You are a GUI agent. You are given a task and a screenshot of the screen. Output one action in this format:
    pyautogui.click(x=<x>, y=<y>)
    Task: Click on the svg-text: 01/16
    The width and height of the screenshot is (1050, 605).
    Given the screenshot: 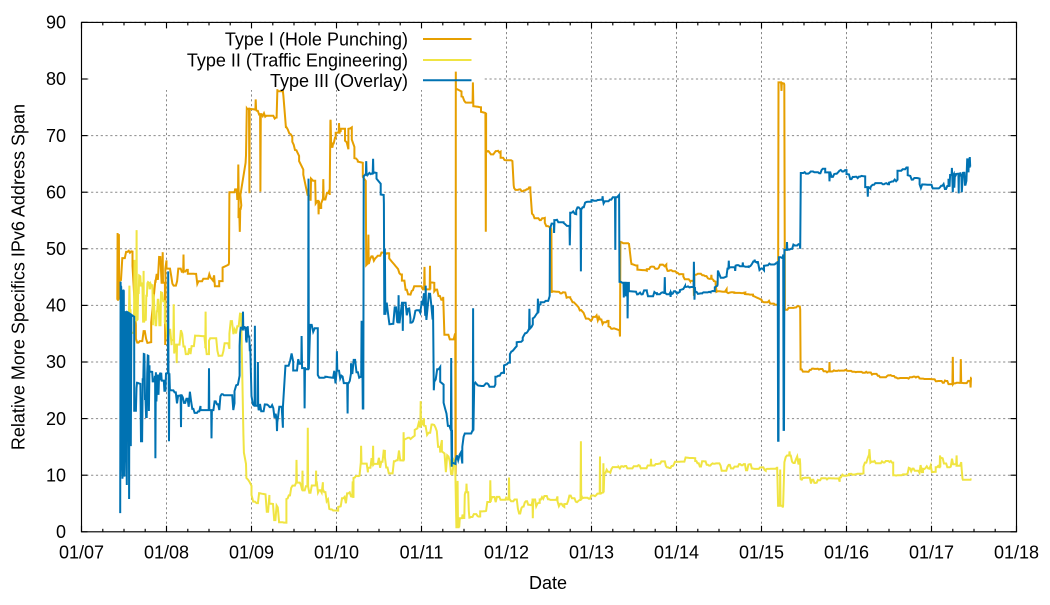 What is the action you would take?
    pyautogui.click(x=846, y=553)
    